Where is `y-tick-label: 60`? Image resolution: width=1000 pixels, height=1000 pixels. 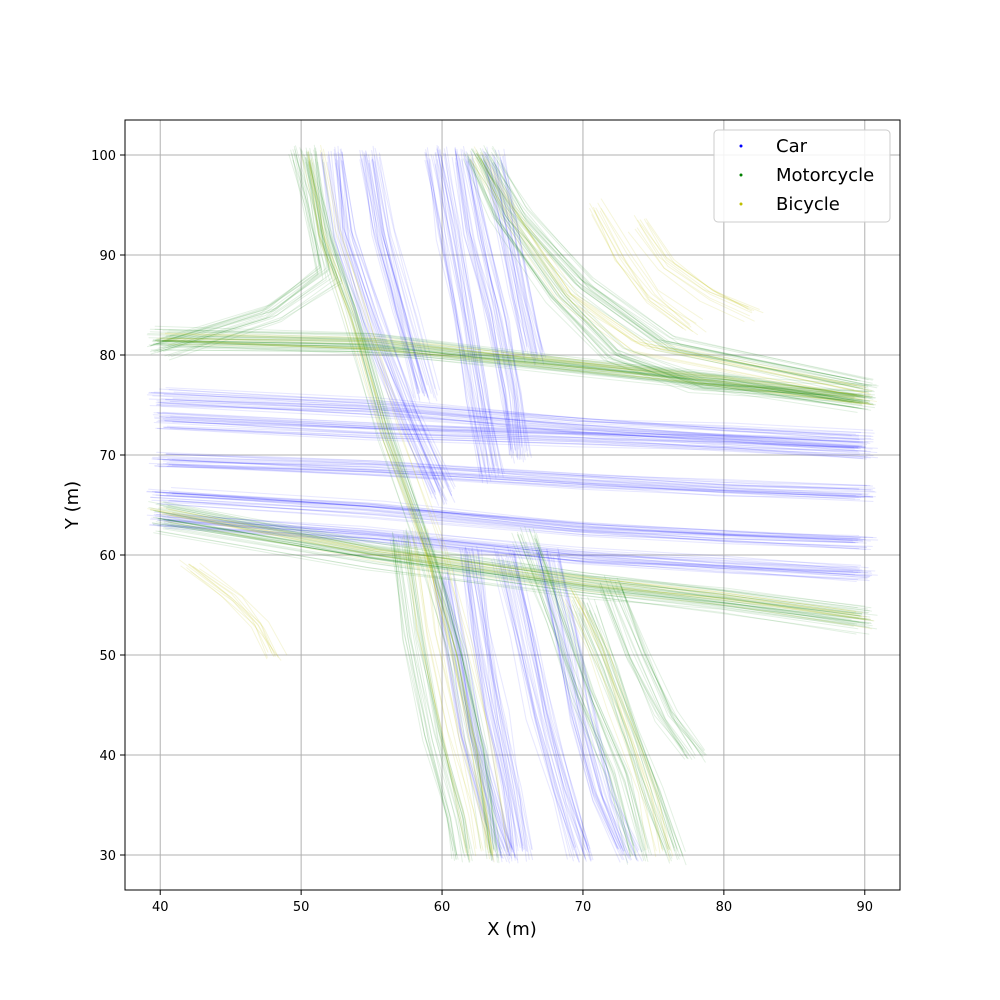
y-tick-label: 60 is located at coordinates (107, 556).